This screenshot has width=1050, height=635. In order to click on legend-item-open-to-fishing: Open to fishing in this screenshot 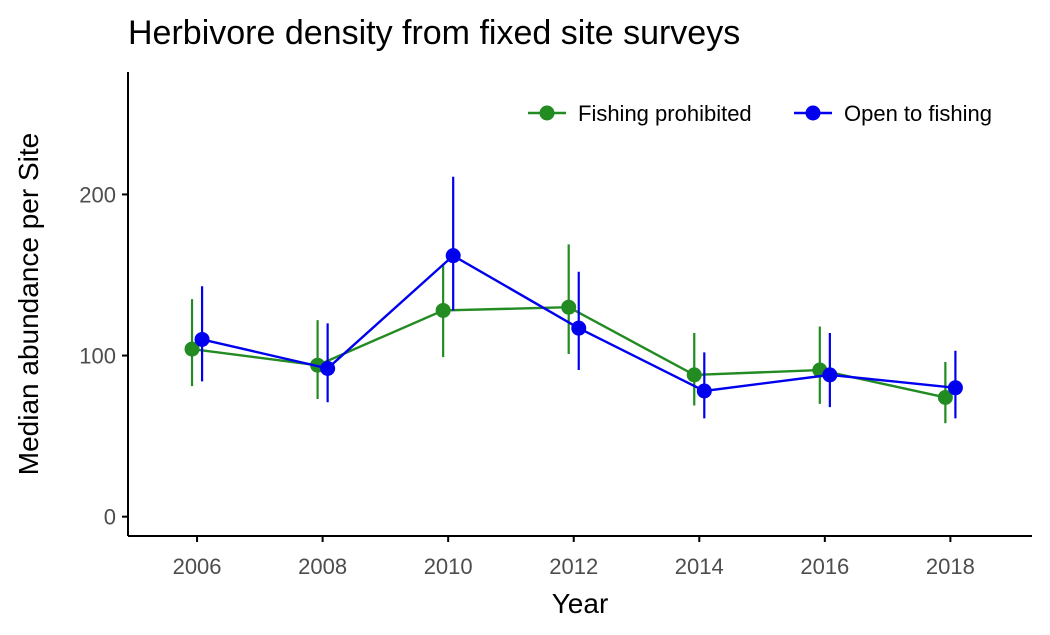, I will do `click(893, 113)`.